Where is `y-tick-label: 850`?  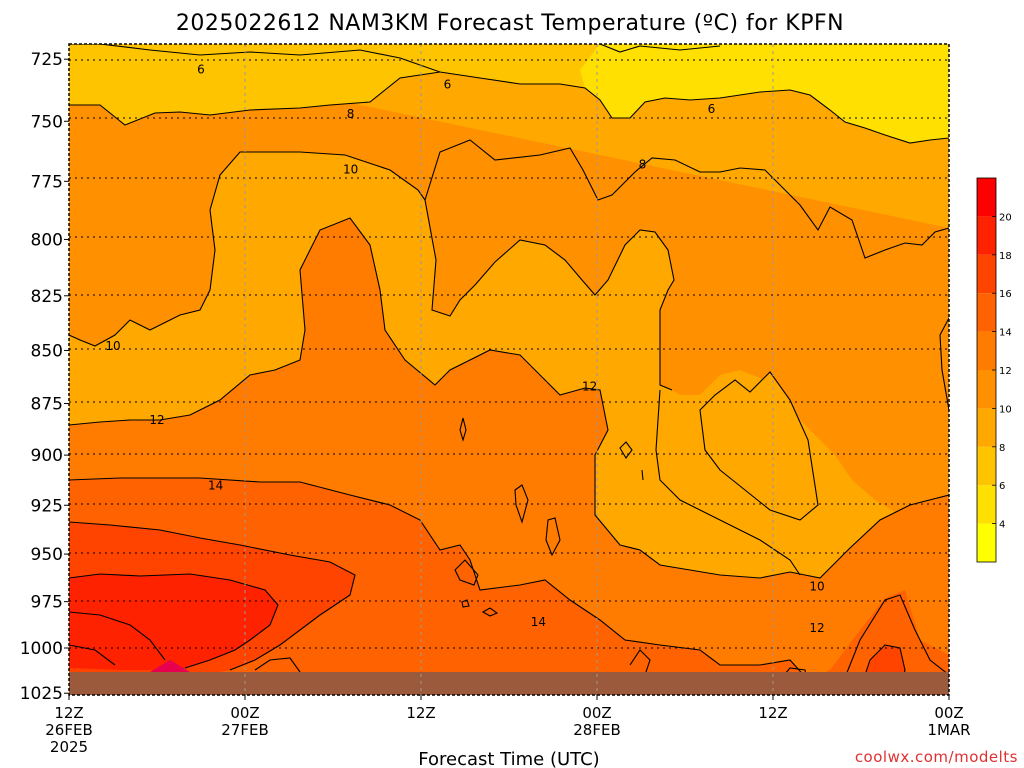
y-tick-label: 850 is located at coordinates (47, 351).